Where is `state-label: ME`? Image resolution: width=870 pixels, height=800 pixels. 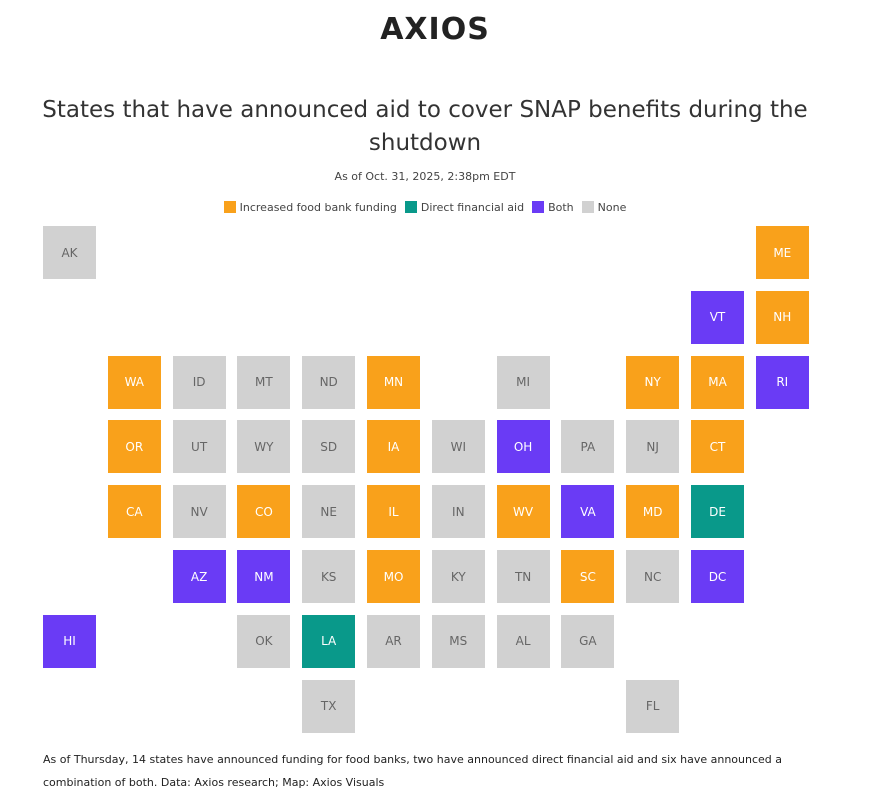
state-label: ME is located at coordinates (782, 252).